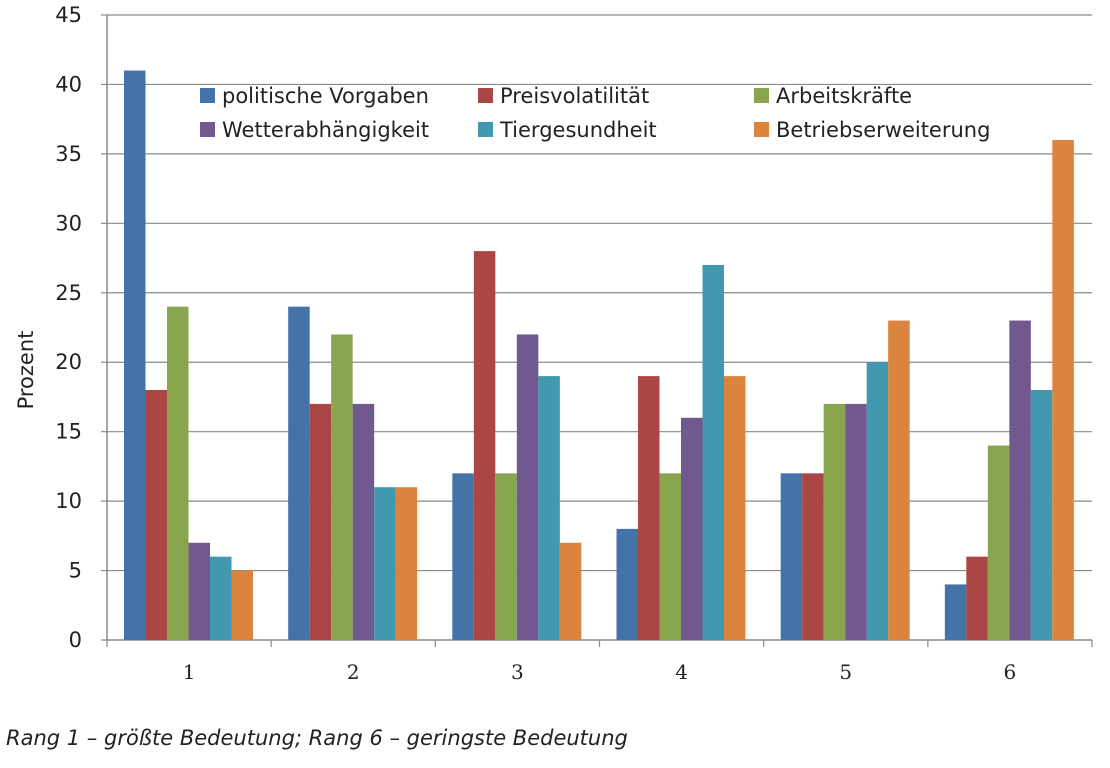 The height and width of the screenshot is (768, 1110). I want to click on legend-label: Betriebserweiterung, so click(883, 130).